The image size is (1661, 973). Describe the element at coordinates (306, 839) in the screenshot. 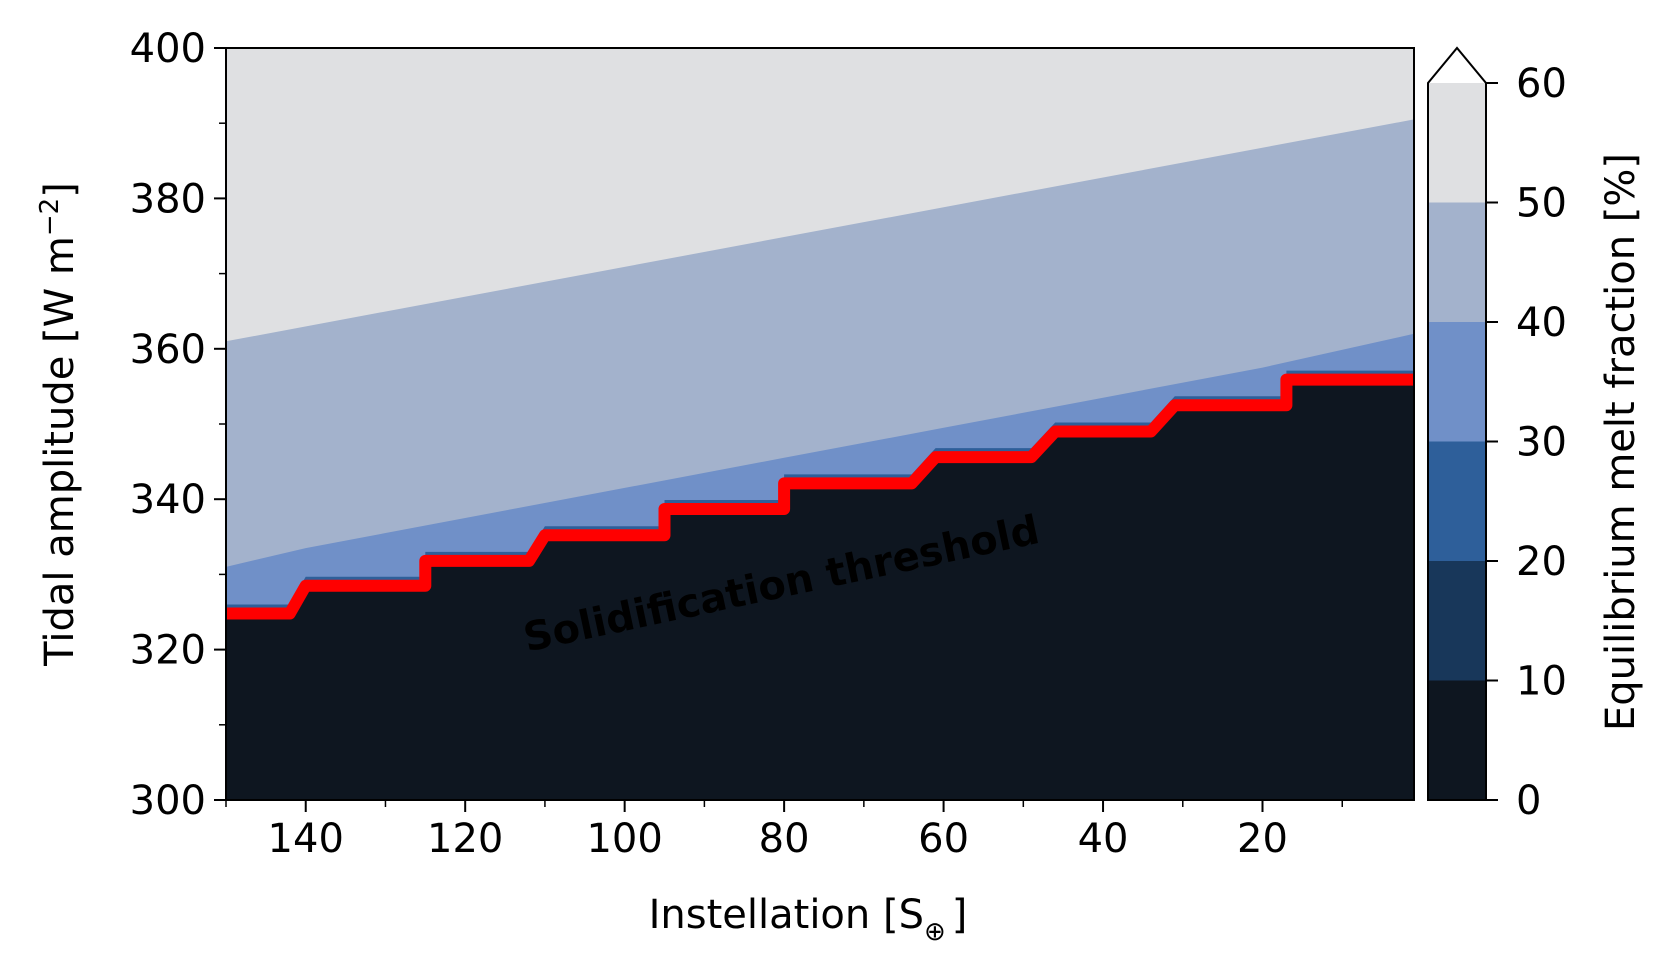

I see `x-tick-label: 140` at that location.